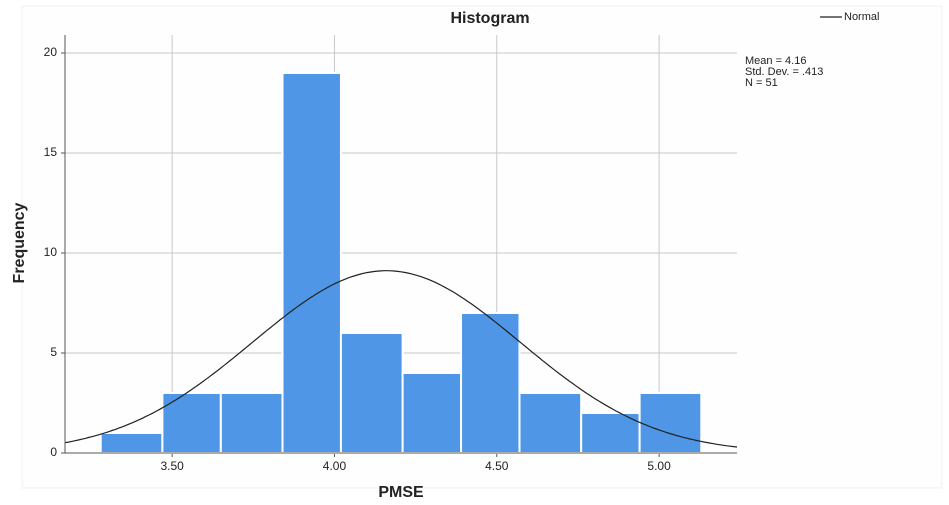  What do you see at coordinates (51, 52) in the screenshot?
I see `y-tick-label: 20` at bounding box center [51, 52].